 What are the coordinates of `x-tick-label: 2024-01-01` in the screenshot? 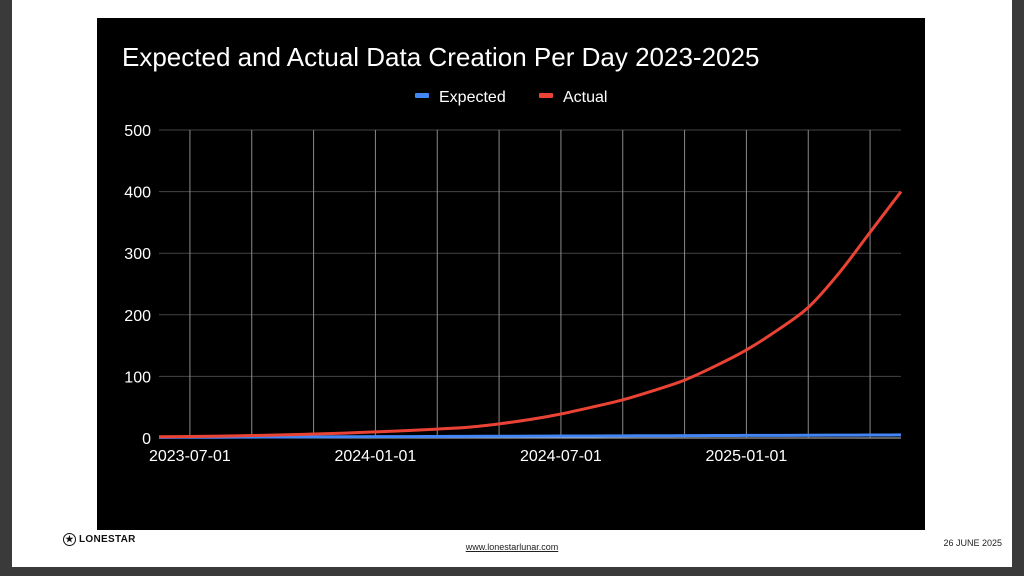 It's located at (375, 456).